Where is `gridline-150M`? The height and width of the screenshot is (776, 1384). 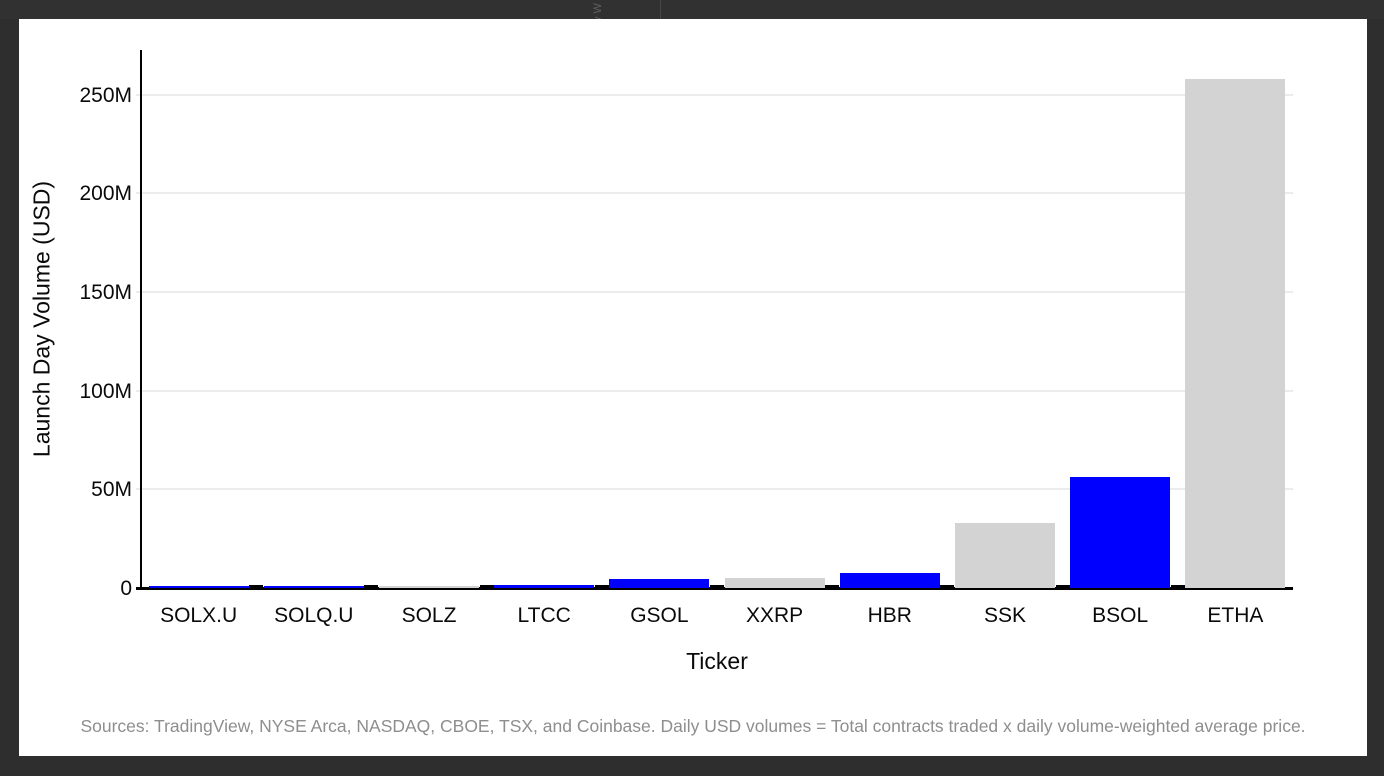 gridline-150M is located at coordinates (714, 291).